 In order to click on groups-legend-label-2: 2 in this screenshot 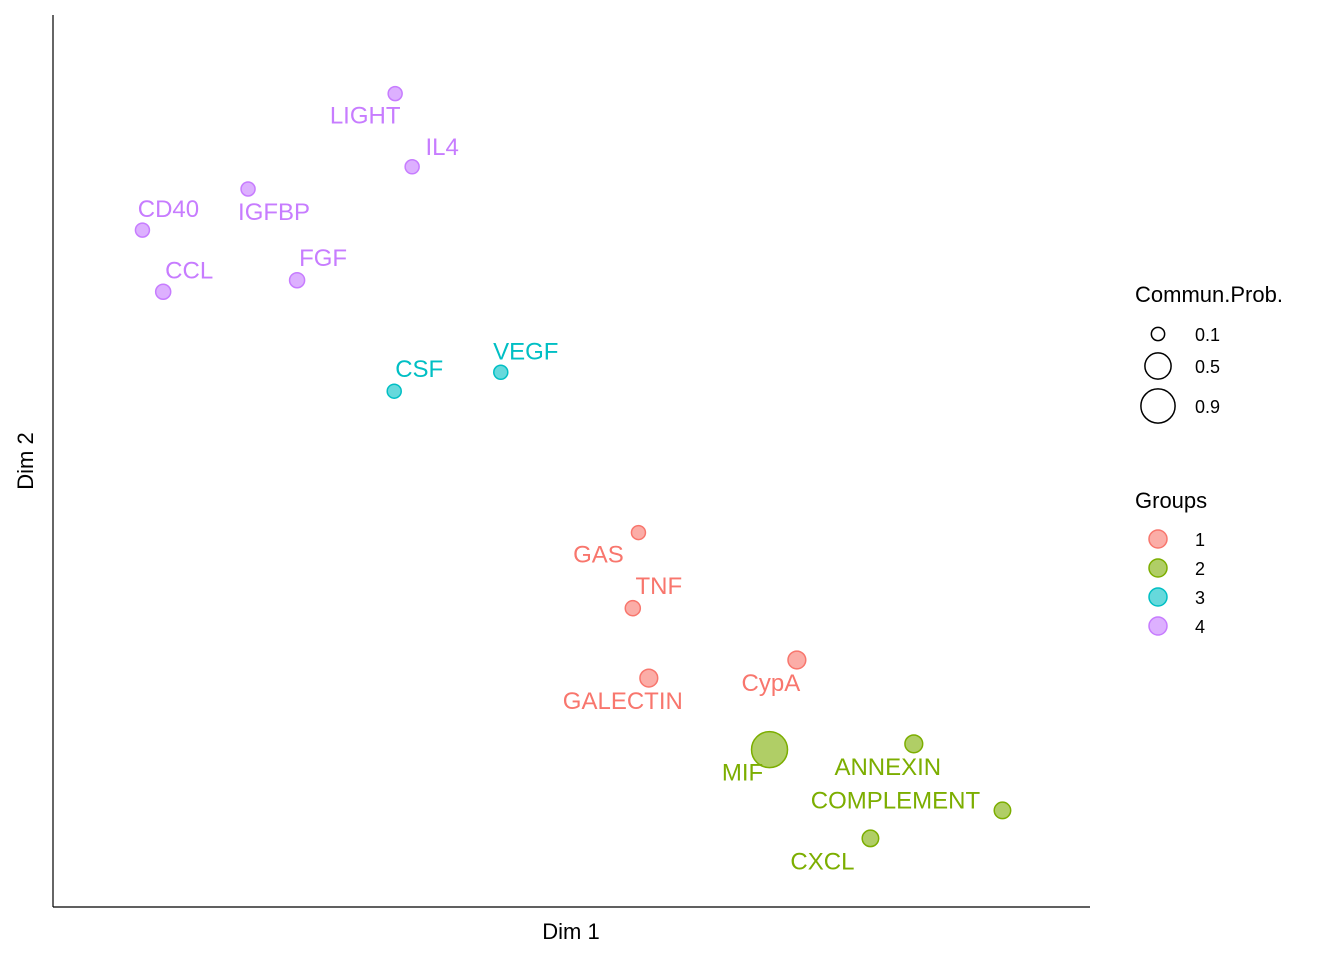, I will do `click(1200, 569)`.